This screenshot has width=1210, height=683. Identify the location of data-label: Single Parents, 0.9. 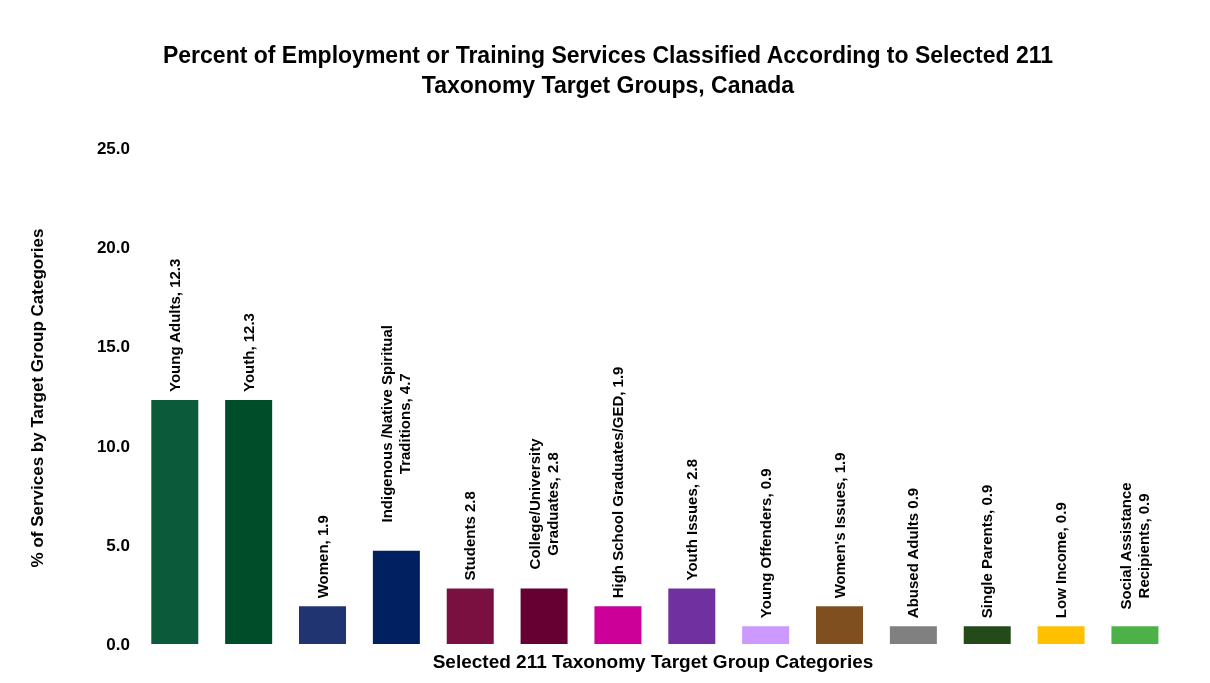
(987, 551).